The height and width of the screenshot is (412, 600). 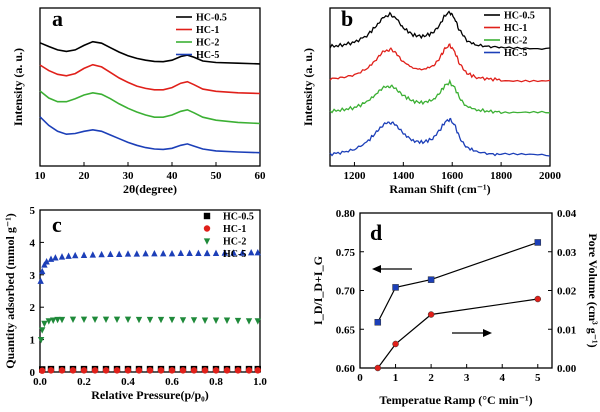 I want to click on y-tick-label: 0.60, so click(x=346, y=369).